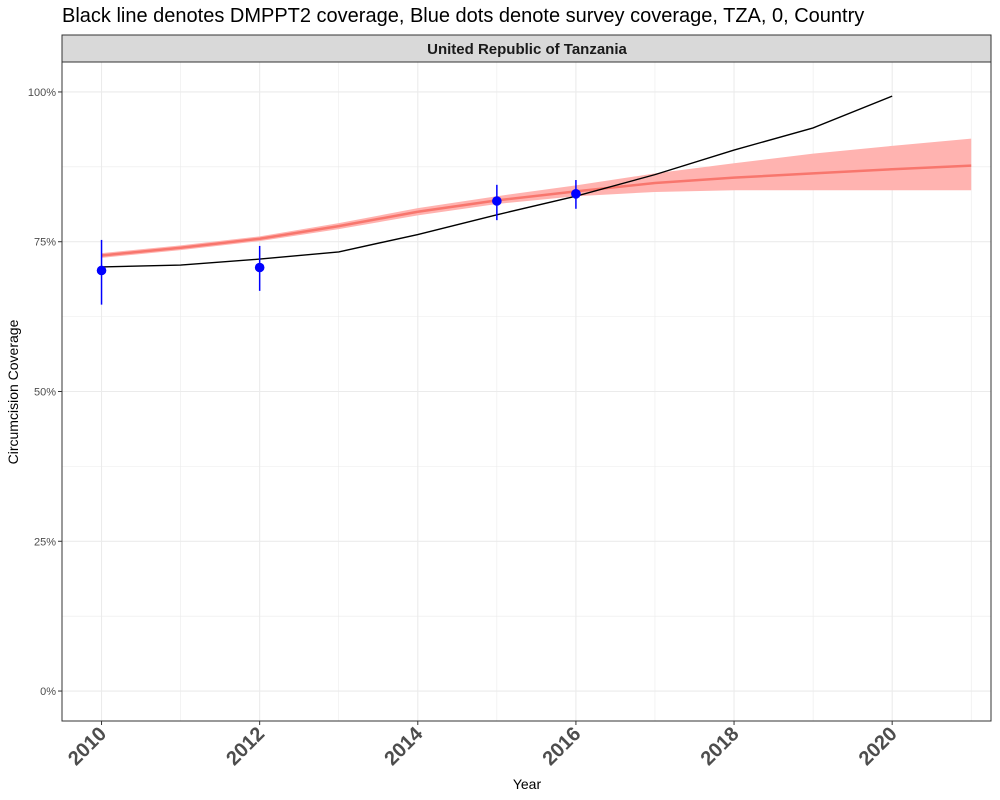  I want to click on model-line-group, so click(536, 210).